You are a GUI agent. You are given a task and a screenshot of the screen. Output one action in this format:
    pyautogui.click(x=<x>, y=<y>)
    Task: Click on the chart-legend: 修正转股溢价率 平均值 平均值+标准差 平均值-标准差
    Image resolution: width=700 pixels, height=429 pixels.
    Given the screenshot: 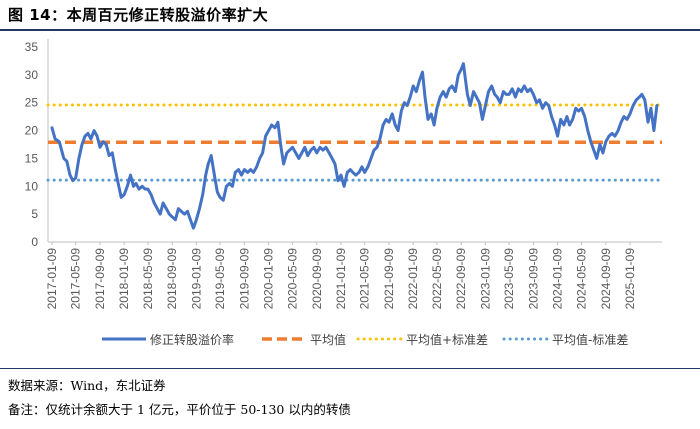 What is the action you would take?
    pyautogui.click(x=365, y=339)
    